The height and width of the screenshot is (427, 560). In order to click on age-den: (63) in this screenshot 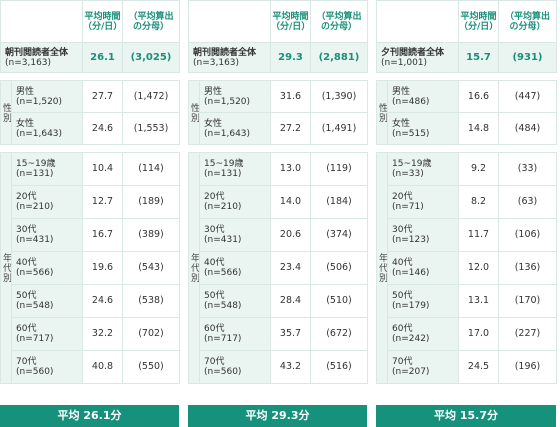, I will do `click(527, 202)`.